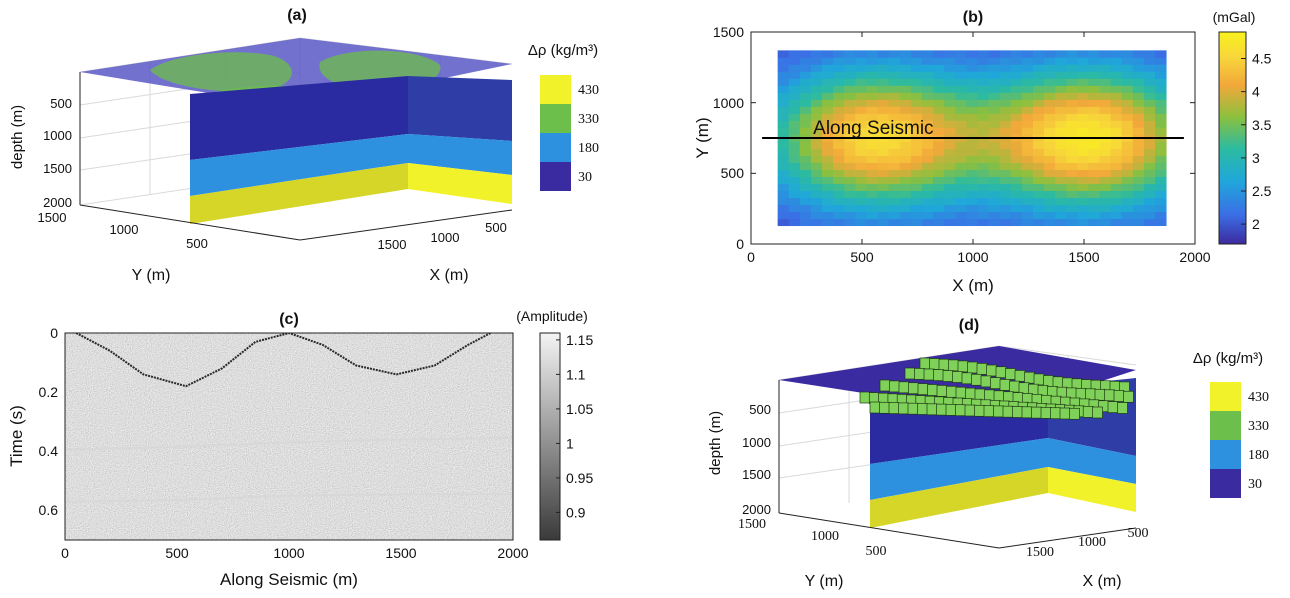 Image resolution: width=1290 pixels, height=598 pixels. Describe the element at coordinates (460, 183) in the screenshot. I see `panel-a-face-right-layer3` at that location.